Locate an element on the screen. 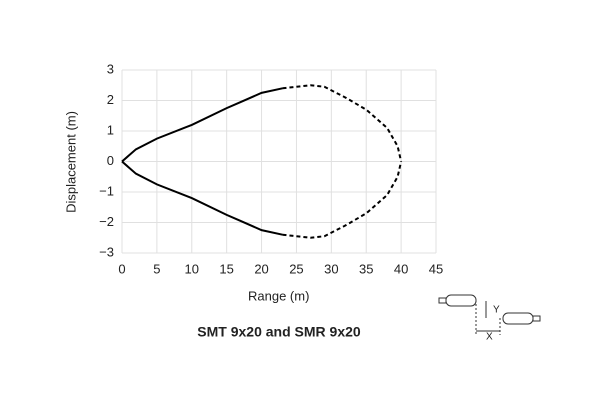 The image size is (602, 405). orientation-diagram is located at coordinates (489, 314).